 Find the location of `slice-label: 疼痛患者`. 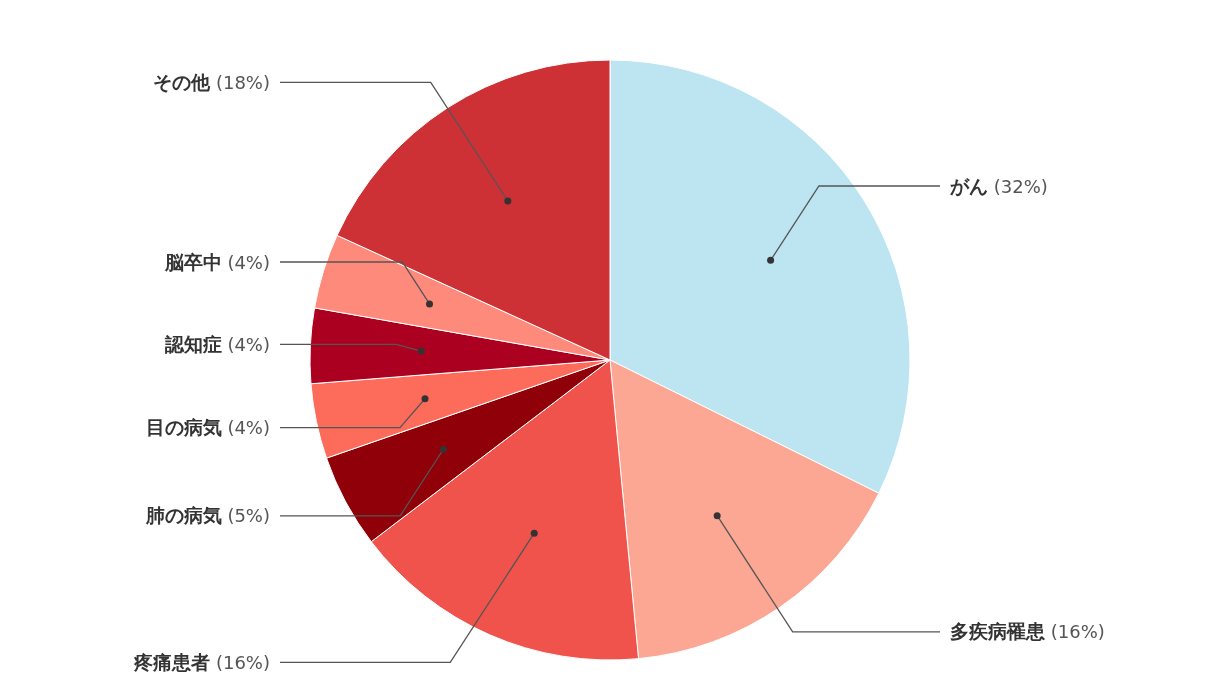

slice-label: 疼痛患者 is located at coordinates (172, 661).